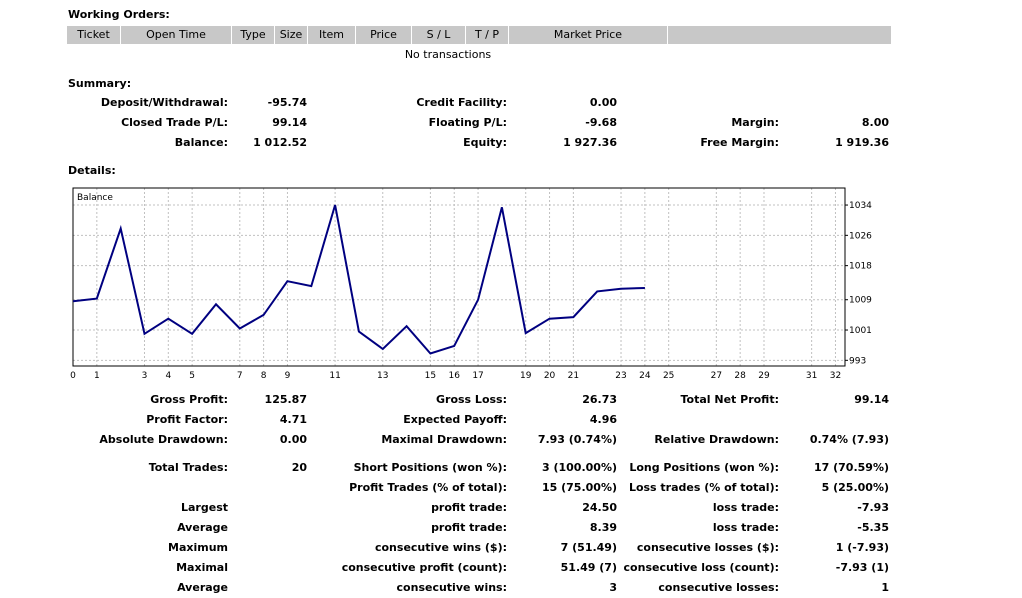 The image size is (1022, 598). What do you see at coordinates (382, 376) in the screenshot?
I see `x-tick-label: 13` at bounding box center [382, 376].